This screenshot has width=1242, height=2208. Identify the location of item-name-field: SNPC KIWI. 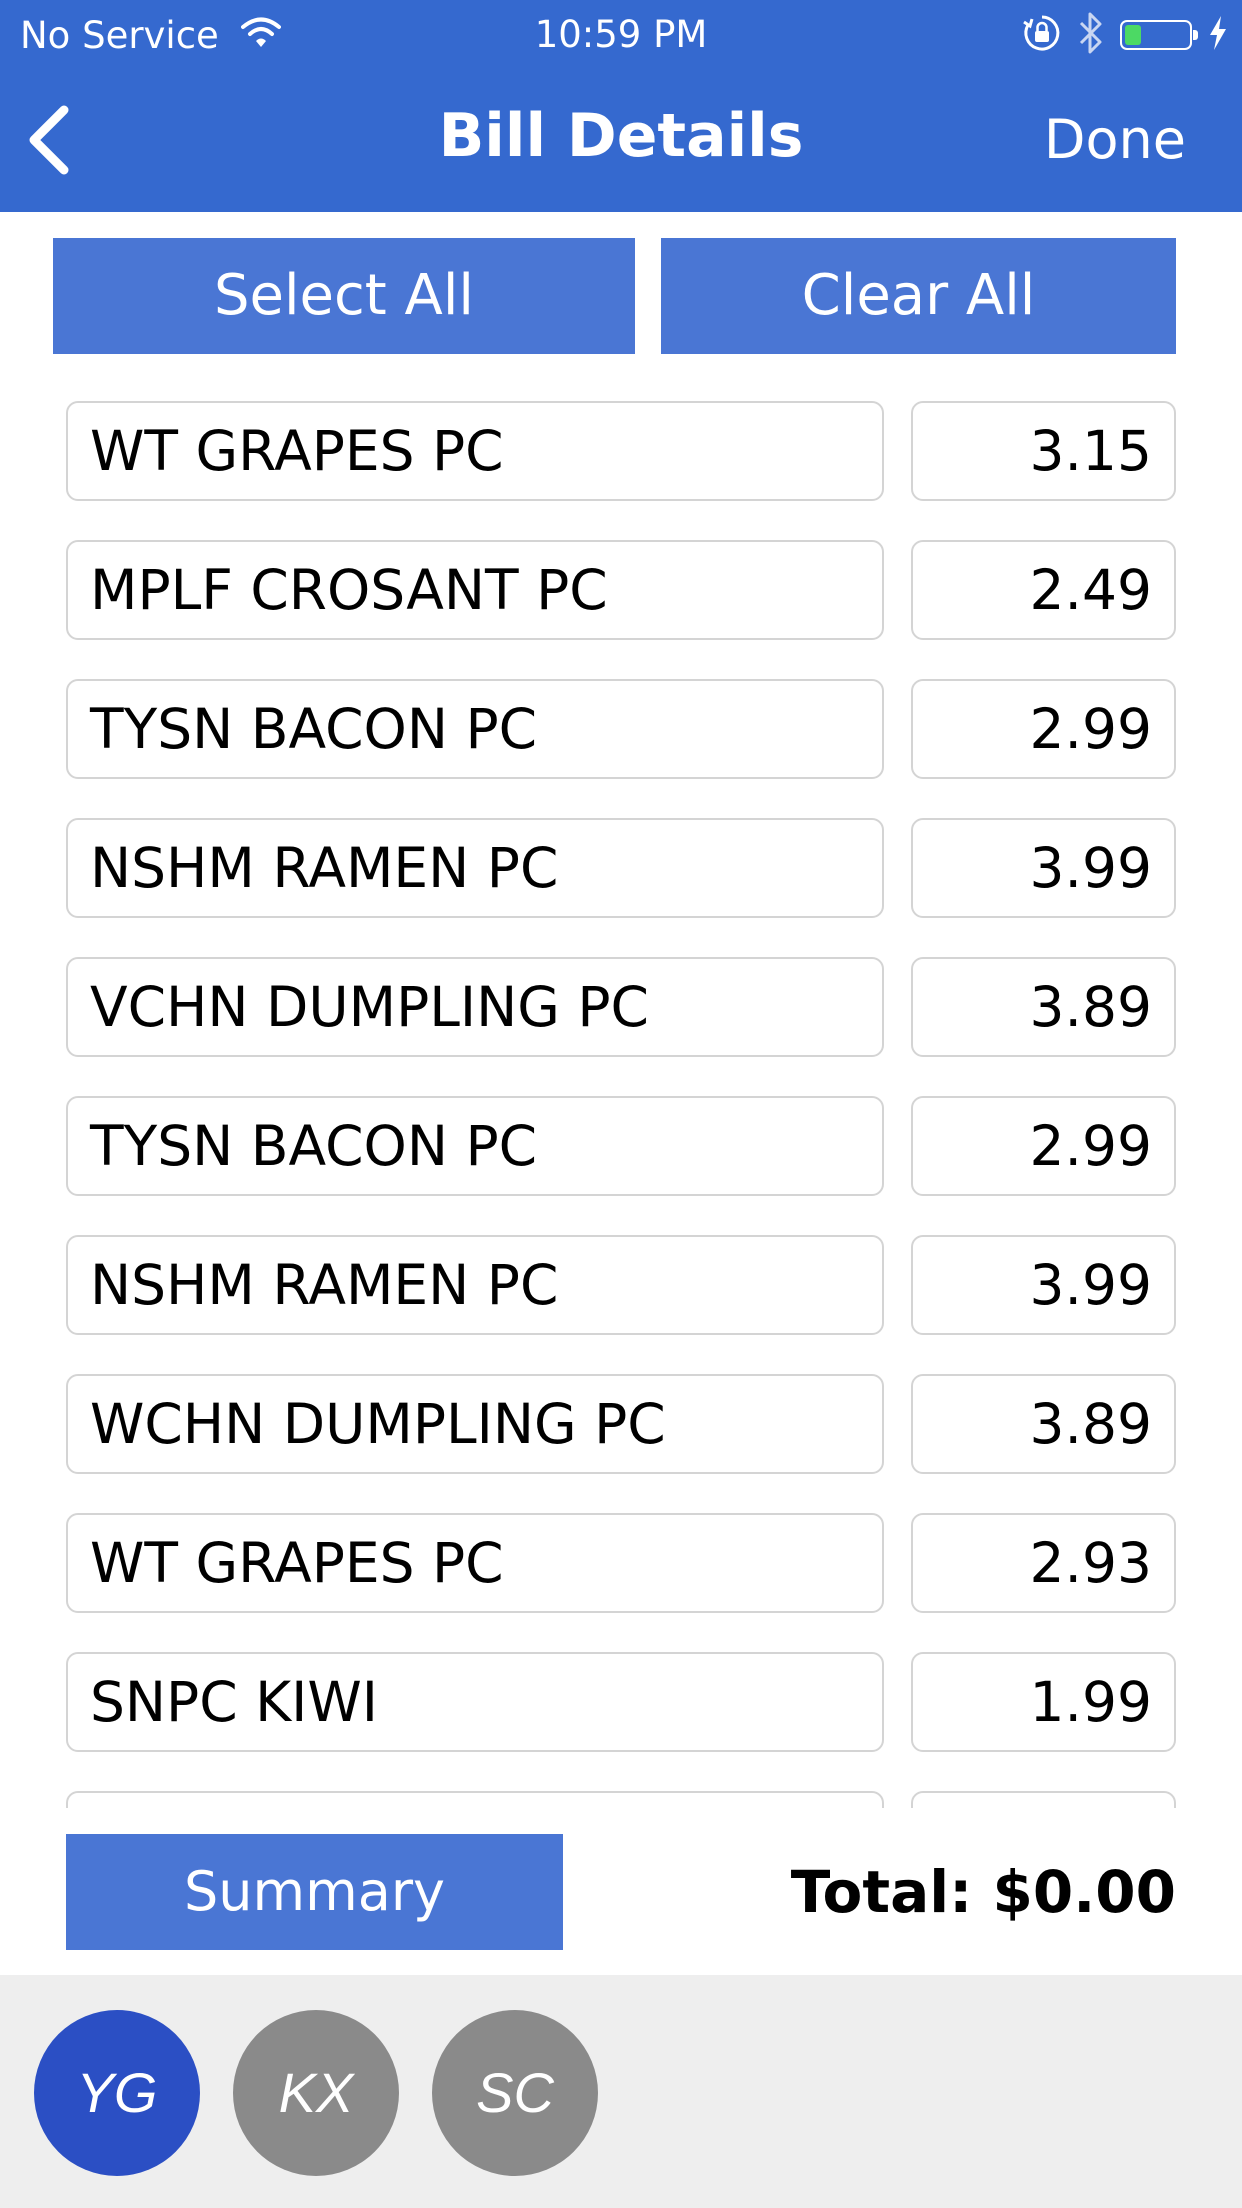
(475, 1702).